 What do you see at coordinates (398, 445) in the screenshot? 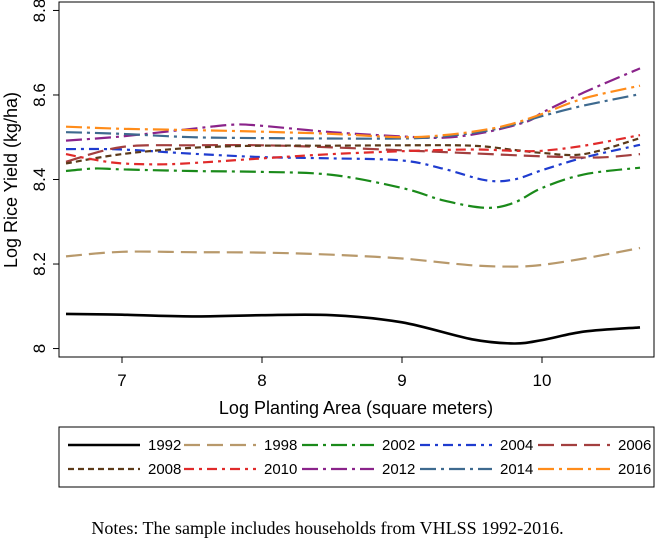
I see `legend-label-2002: 2002` at bounding box center [398, 445].